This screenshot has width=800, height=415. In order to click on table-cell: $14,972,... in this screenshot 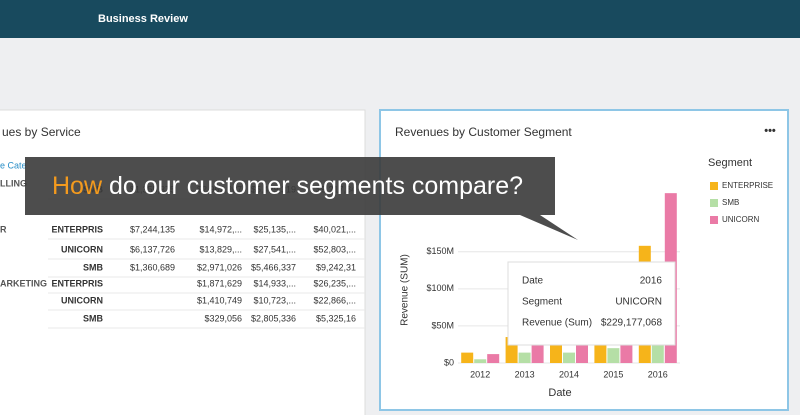, I will do `click(220, 229)`.